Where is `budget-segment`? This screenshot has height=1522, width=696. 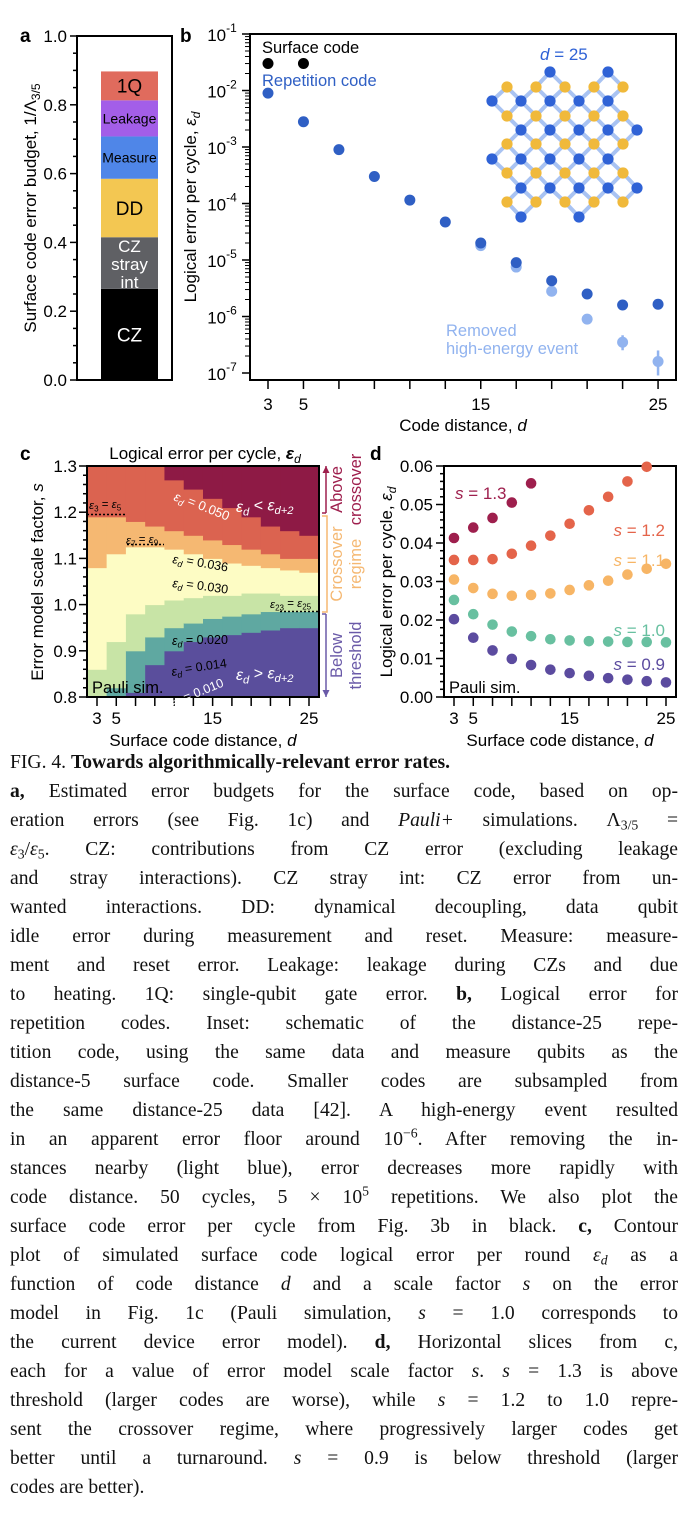
budget-segment is located at coordinates (129, 86).